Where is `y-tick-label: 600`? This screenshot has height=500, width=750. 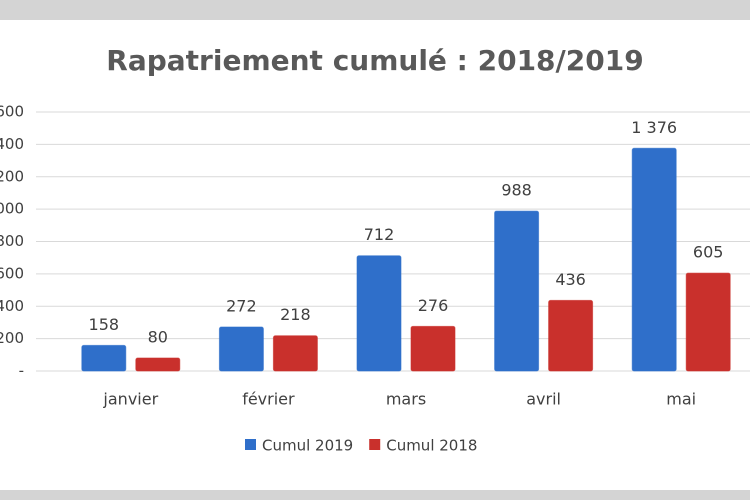 y-tick-label: 600 is located at coordinates (12, 273).